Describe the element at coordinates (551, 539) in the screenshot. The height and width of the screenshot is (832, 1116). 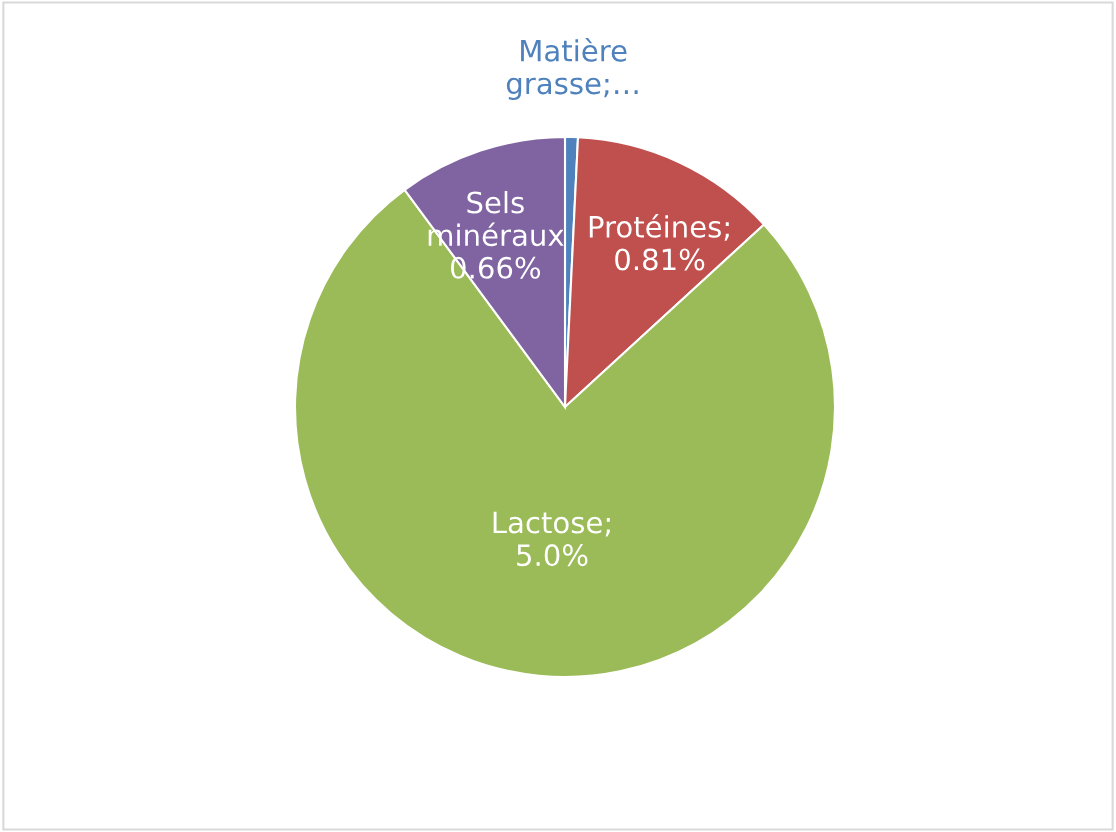
I see `slice-label: Lactose; 5.0%` at that location.